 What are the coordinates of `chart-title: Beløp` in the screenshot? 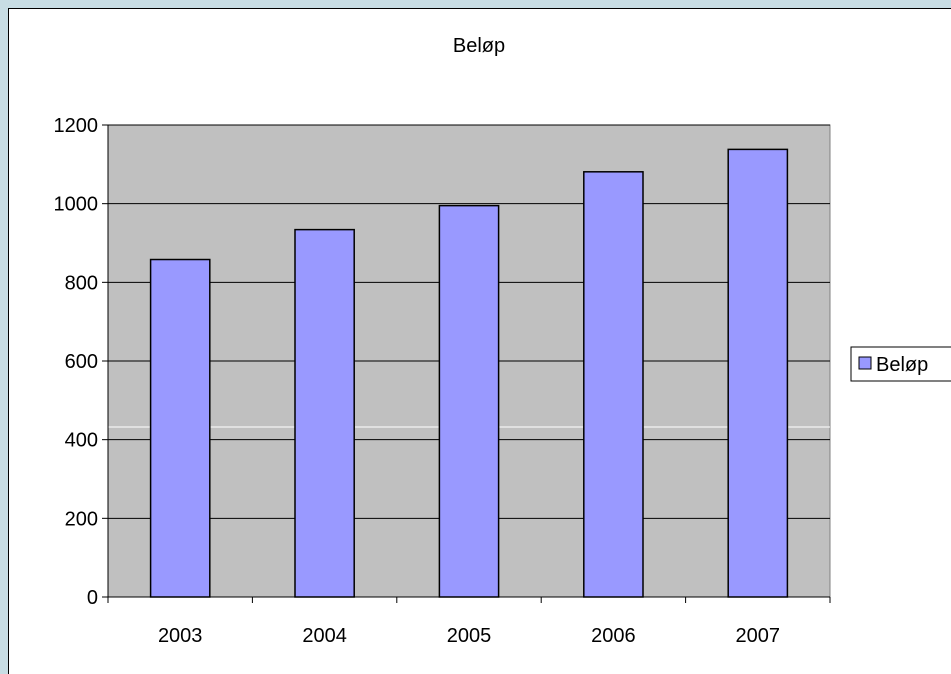 It's located at (479, 46).